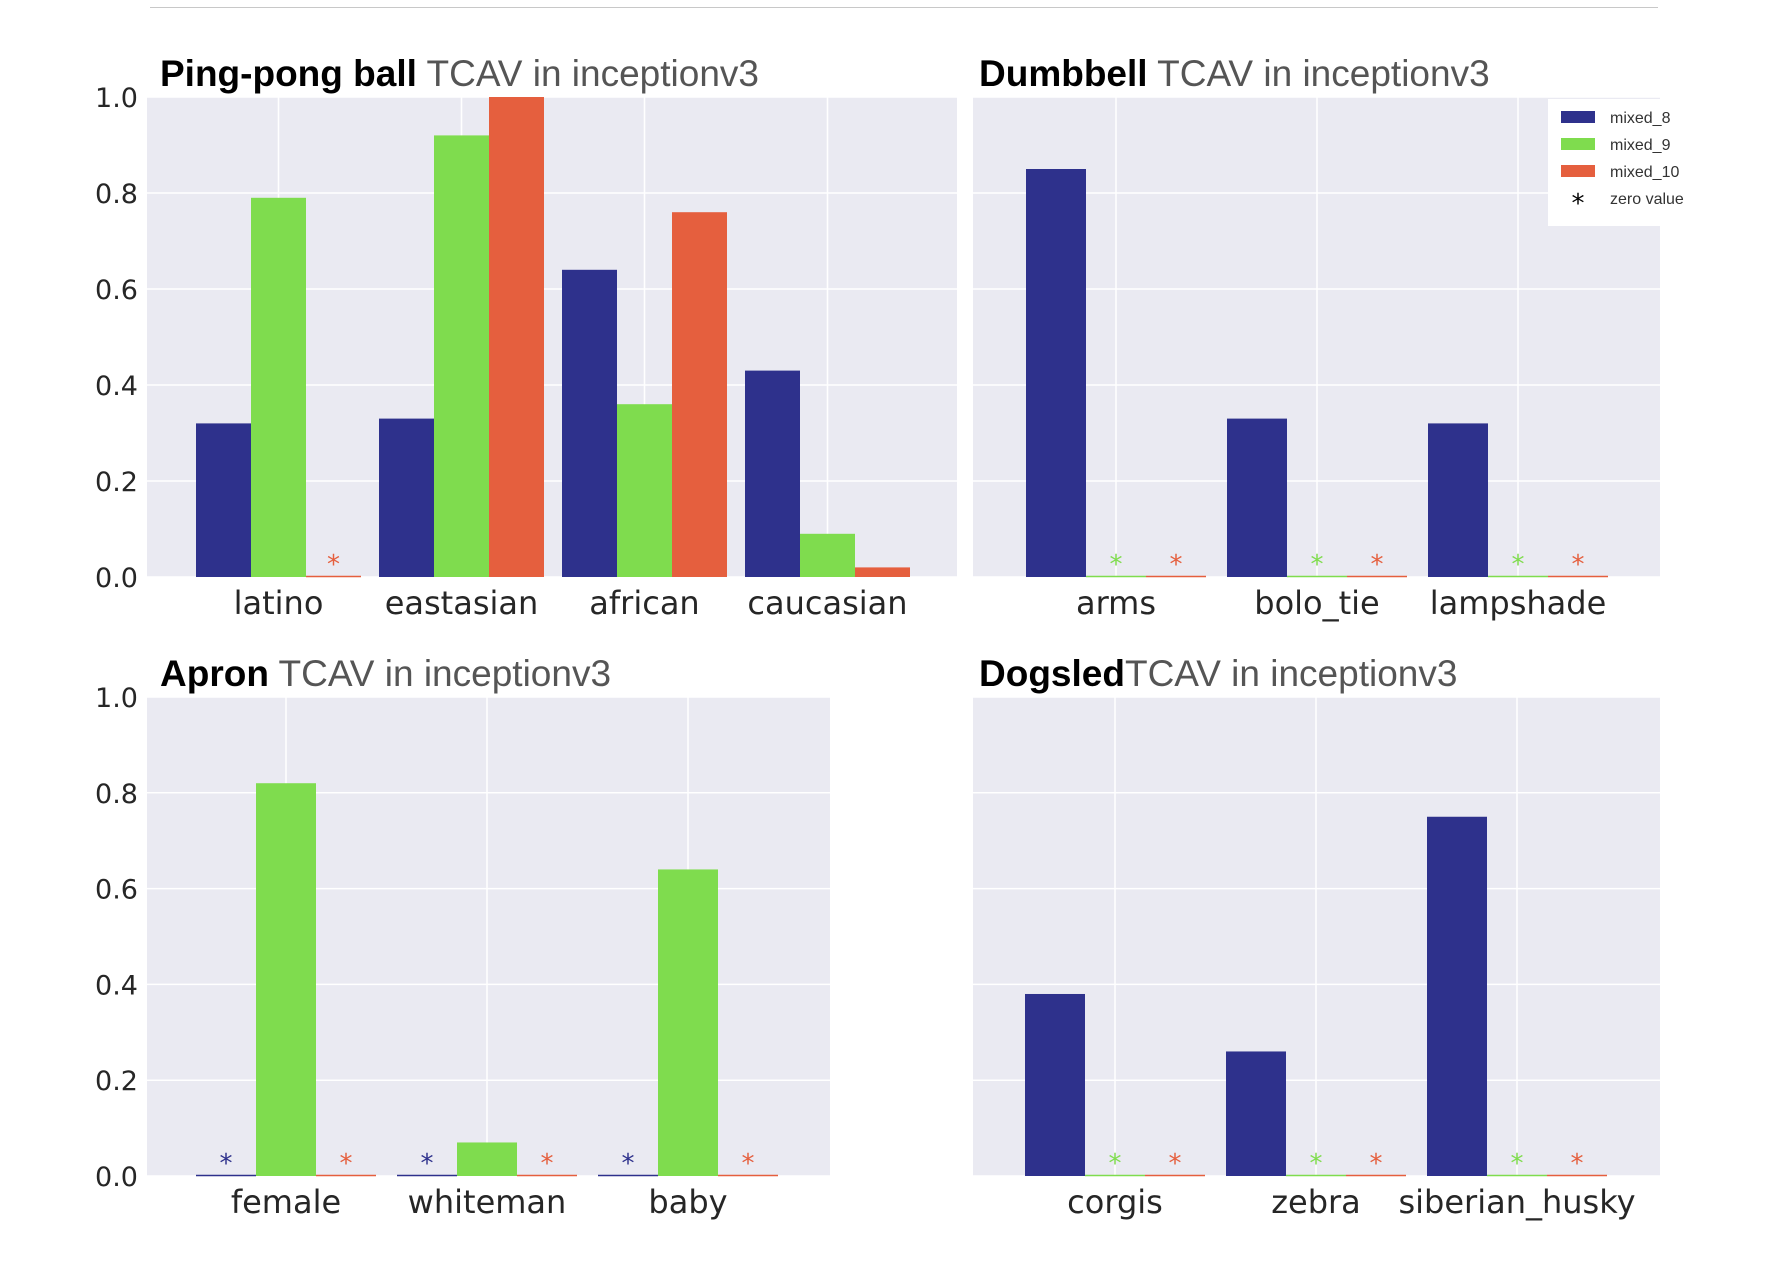 The image size is (1786, 1262). I want to click on bar-mixed_8-african, so click(589, 423).